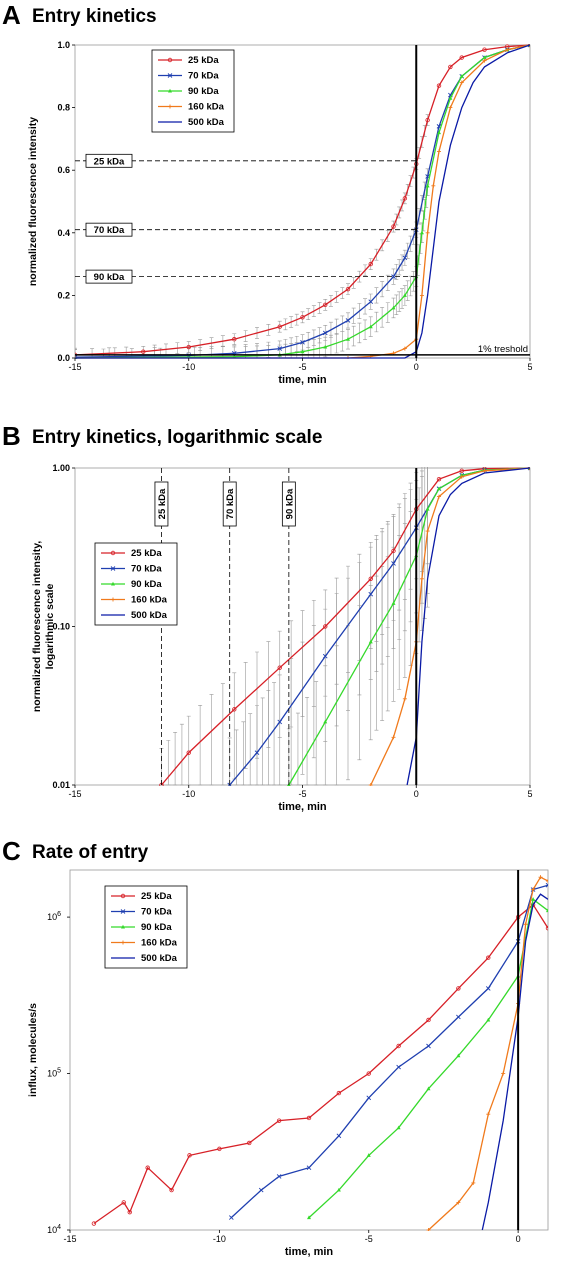 This screenshot has height=1280, width=562. Describe the element at coordinates (37, 626) in the screenshot. I see `y-axis-label: normalized fluorescence intensity,` at that location.